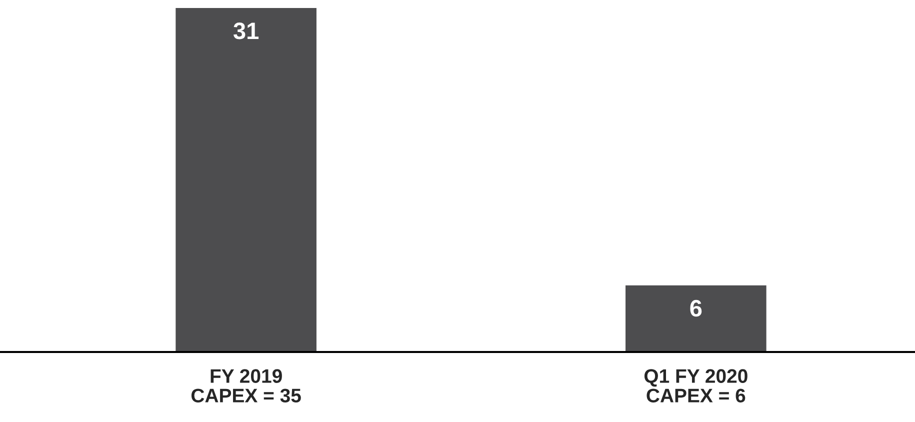  Describe the element at coordinates (696, 308) in the screenshot. I see `data-label: 6` at that location.